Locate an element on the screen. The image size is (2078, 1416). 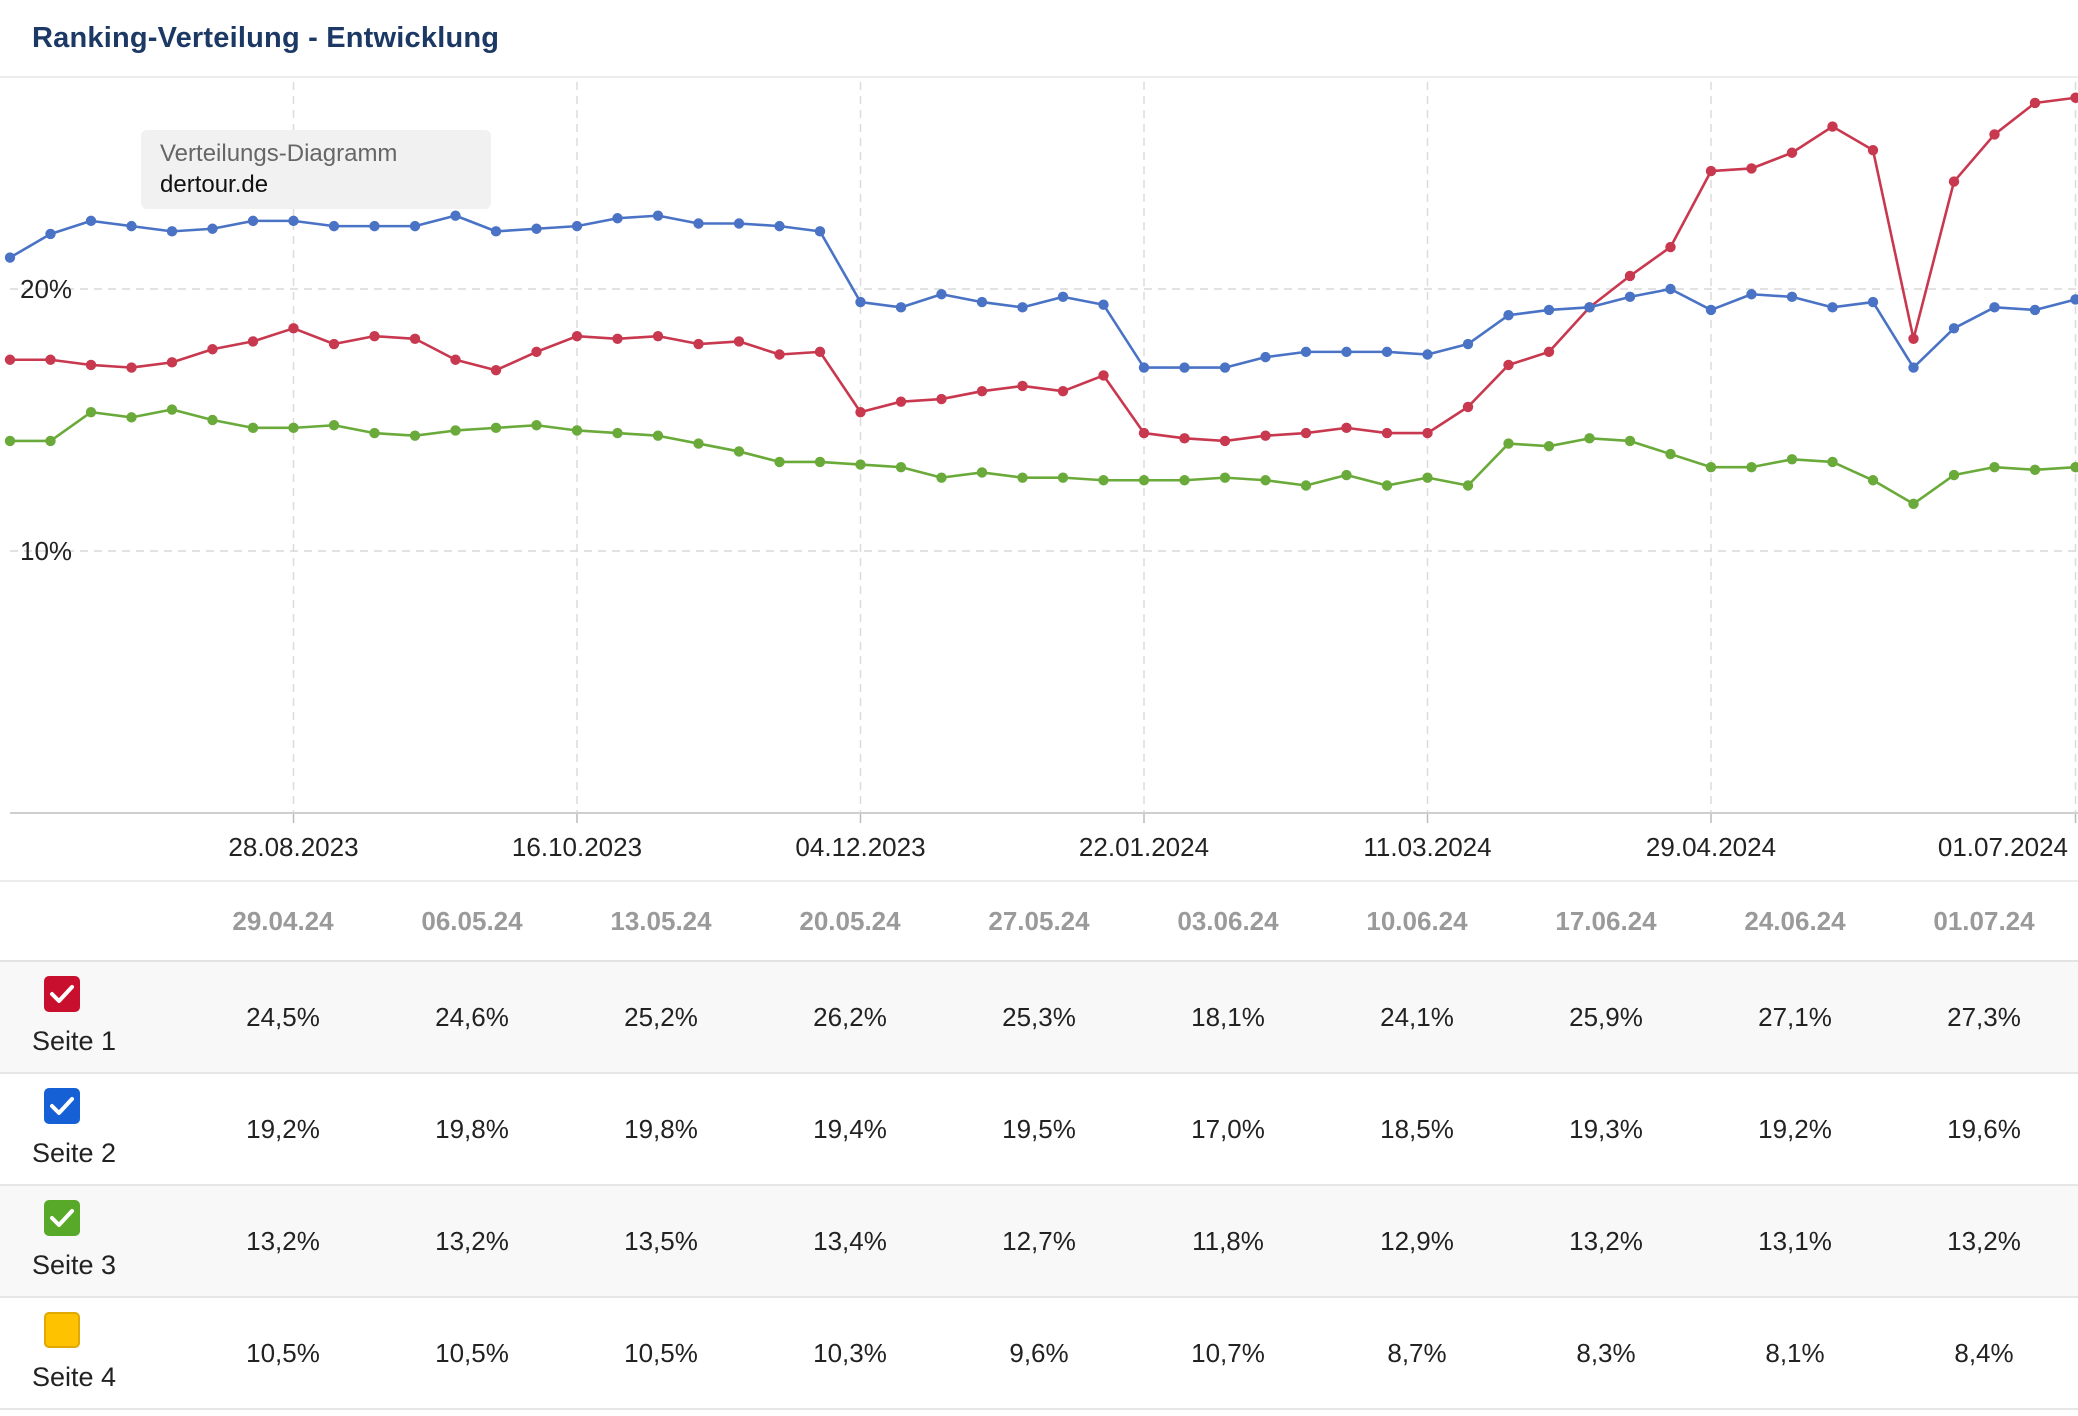
seite-3-checkbox is located at coordinates (62, 1218).